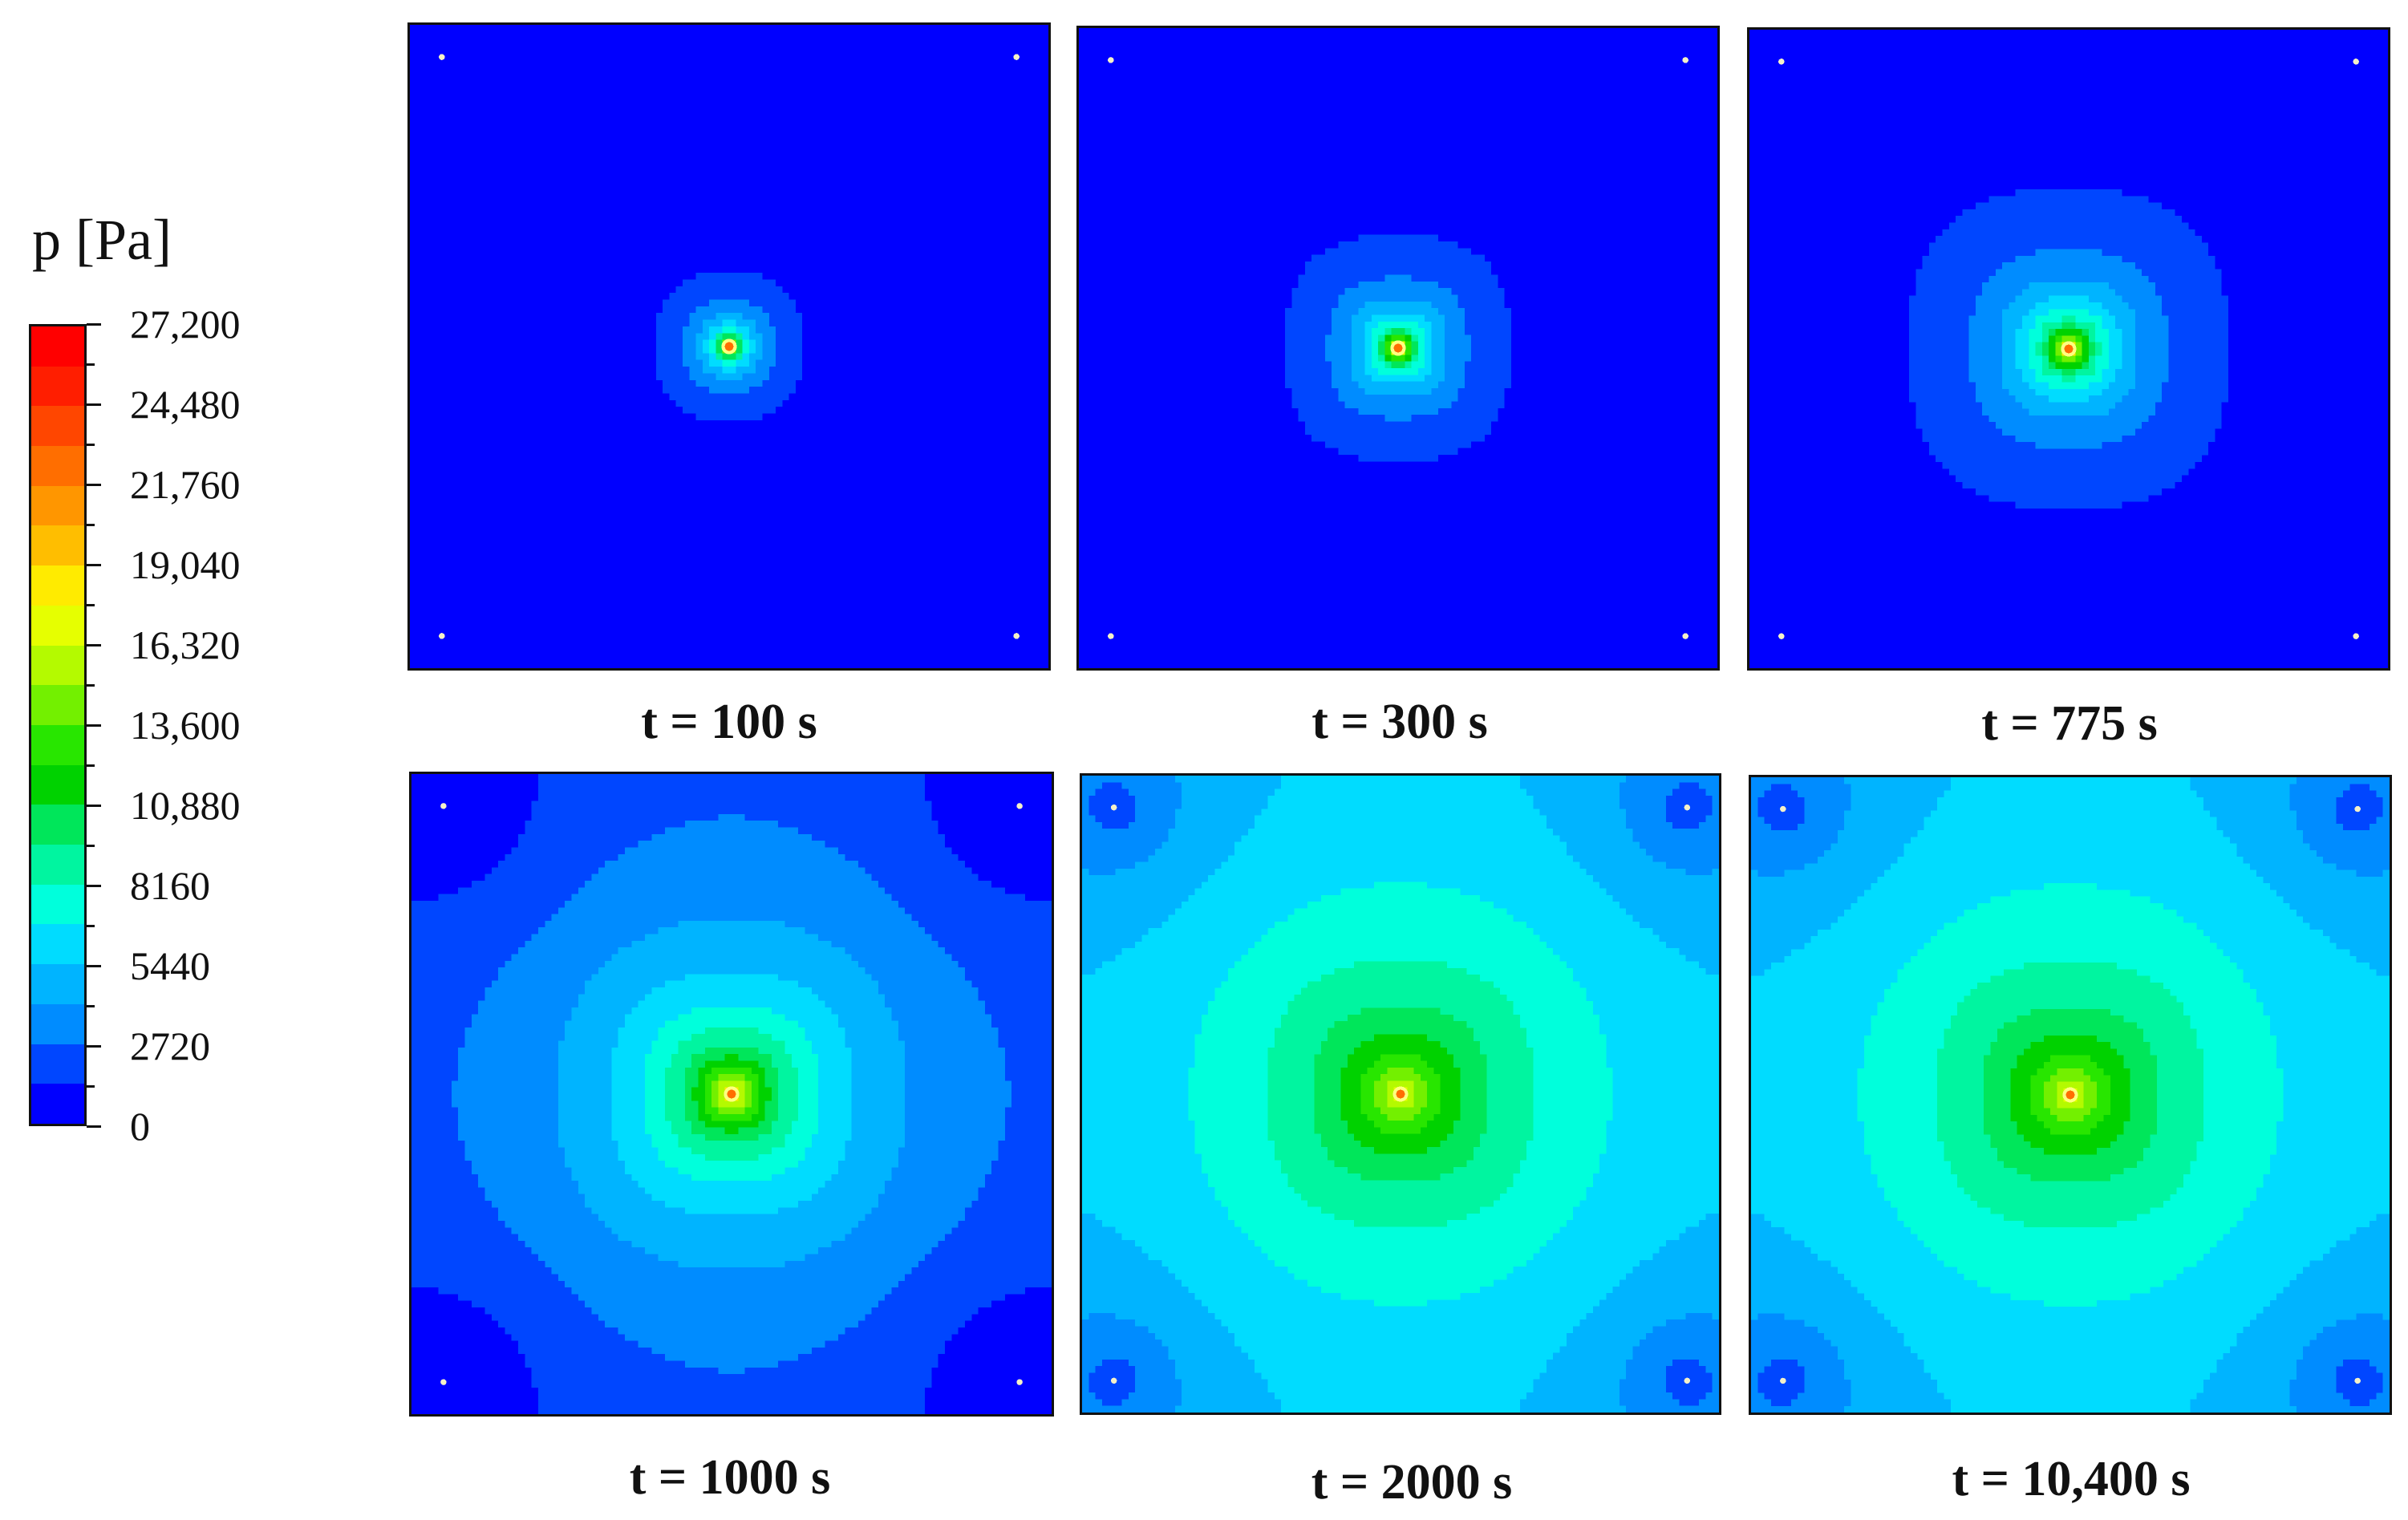  What do you see at coordinates (730, 1477) in the screenshot?
I see `panel-label: t = 1000 s` at bounding box center [730, 1477].